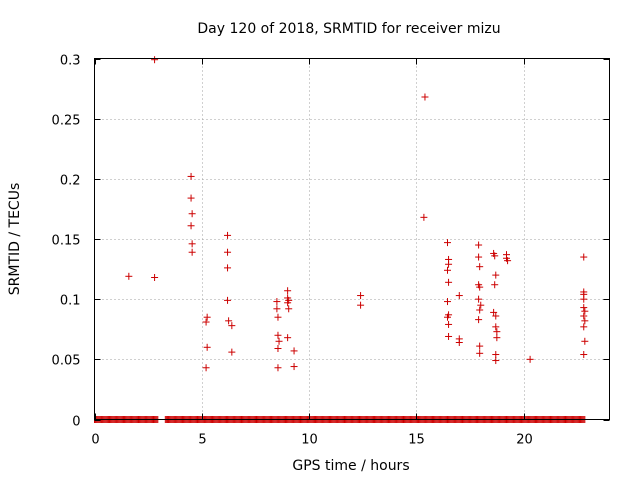 This screenshot has height=480, width=640. I want to click on x-tick-label: 10, so click(309, 440).